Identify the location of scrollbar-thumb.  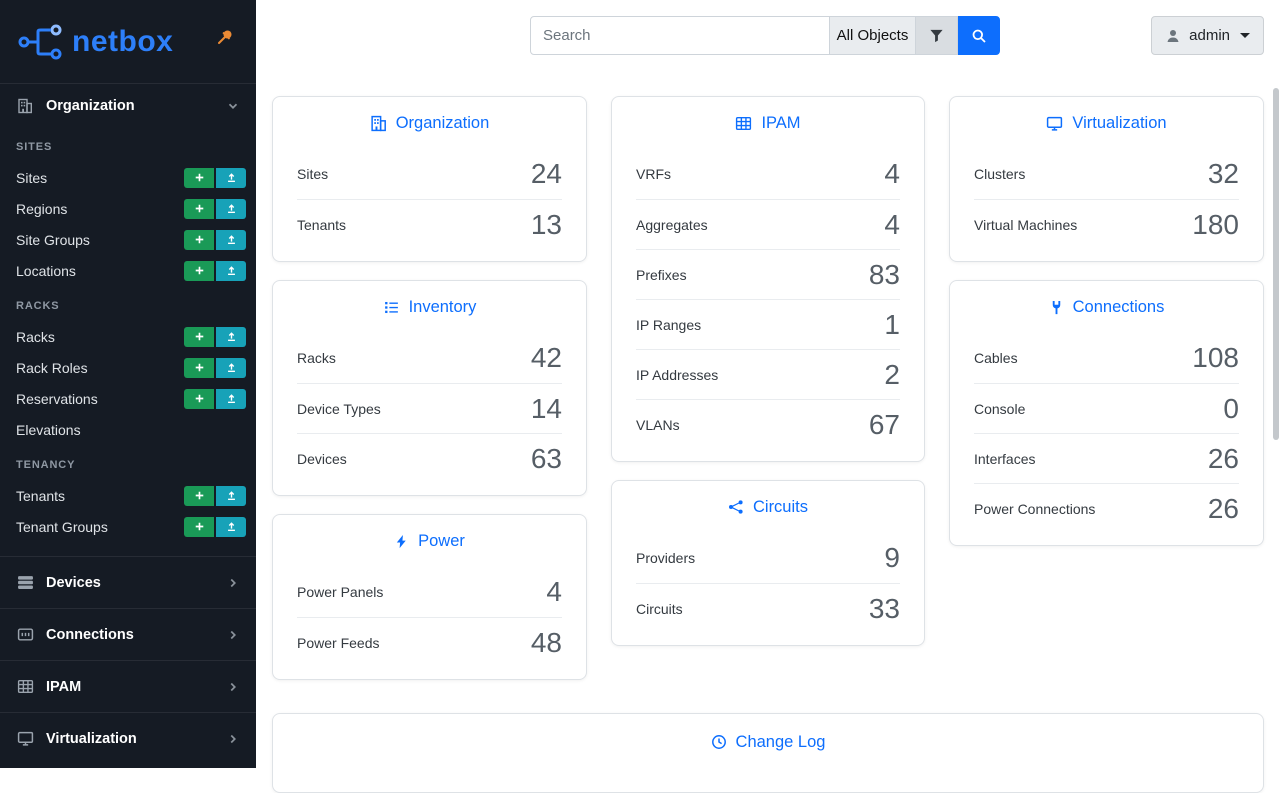
(1276, 264).